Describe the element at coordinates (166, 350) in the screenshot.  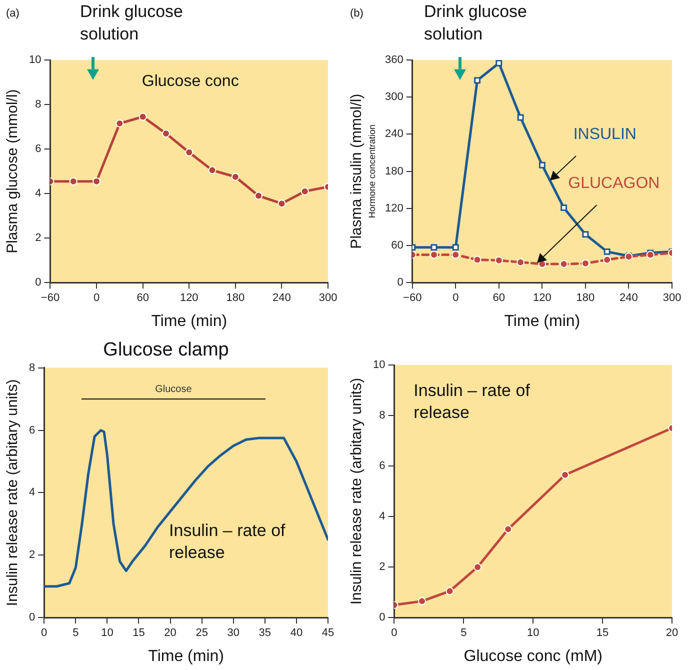
I see `chart-title: Glucose clamp` at that location.